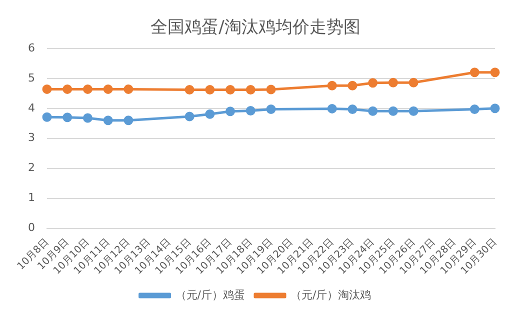 This screenshot has width=517, height=323. I want to click on y-tick-label: 0, so click(31, 227).